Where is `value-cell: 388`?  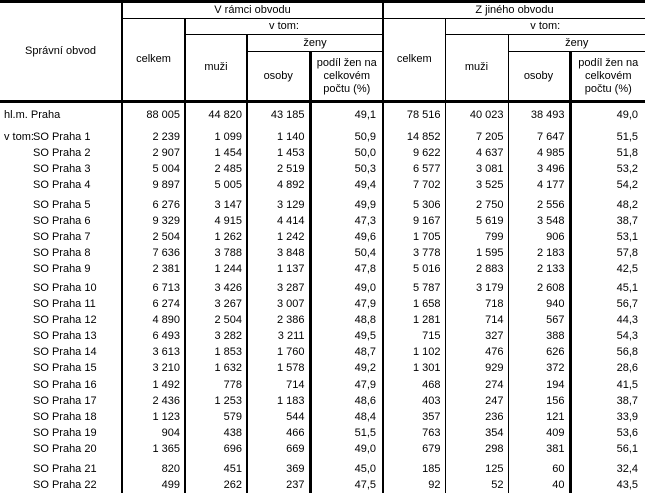
value-cell: 388 is located at coordinates (539, 336).